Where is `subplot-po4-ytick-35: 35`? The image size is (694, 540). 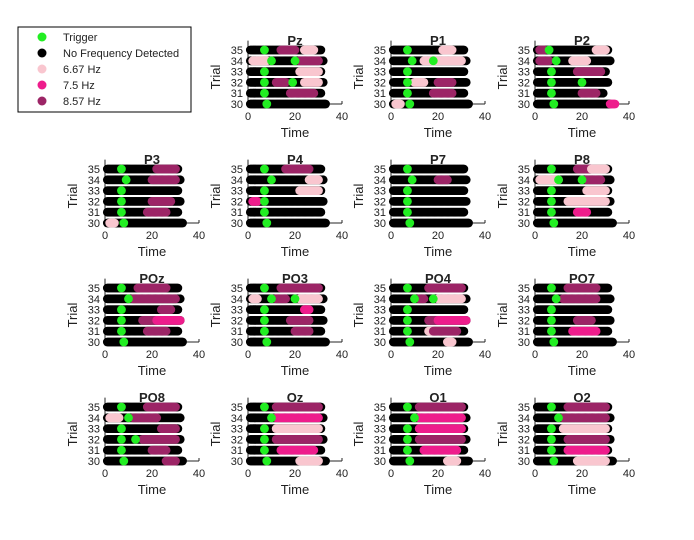 subplot-po4-ytick-35: 35 is located at coordinates (380, 289).